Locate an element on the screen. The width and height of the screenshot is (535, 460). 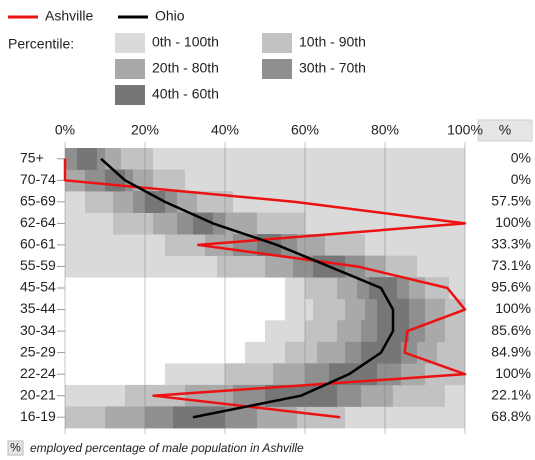
y-tick-label: 22-24 is located at coordinates (38, 373).